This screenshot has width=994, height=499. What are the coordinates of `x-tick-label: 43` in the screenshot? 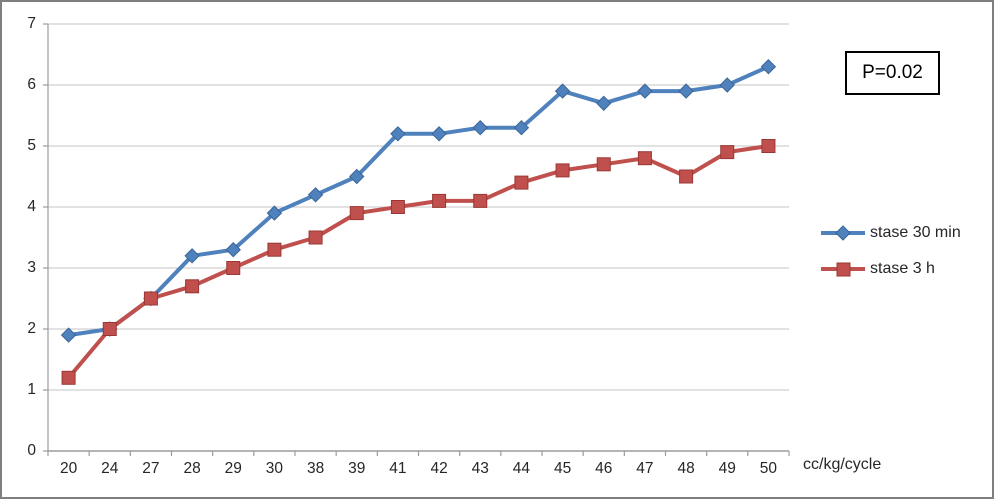 It's located at (480, 468).